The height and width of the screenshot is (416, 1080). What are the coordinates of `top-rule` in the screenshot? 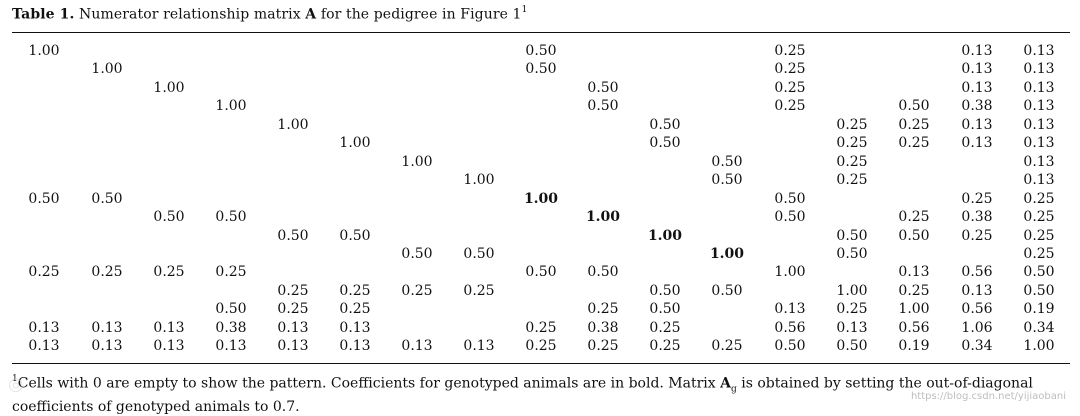 It's located at (541, 32).